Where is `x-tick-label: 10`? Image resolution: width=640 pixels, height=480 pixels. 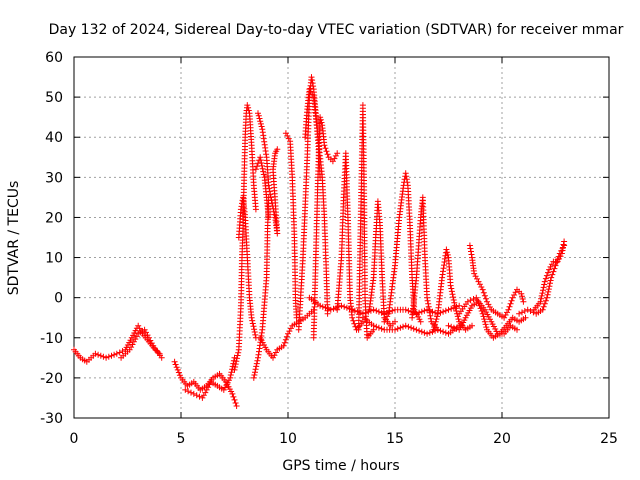 x-tick-label: 10 is located at coordinates (288, 439).